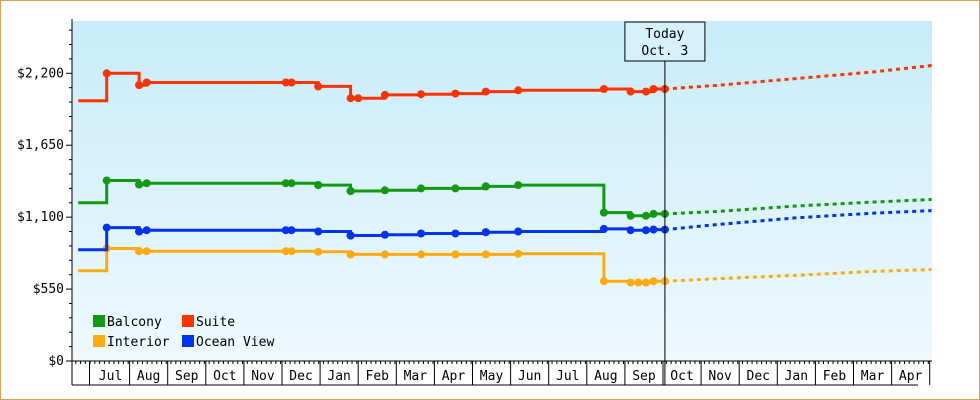 The height and width of the screenshot is (400, 980). I want to click on x-tick-label: Jan, so click(796, 376).